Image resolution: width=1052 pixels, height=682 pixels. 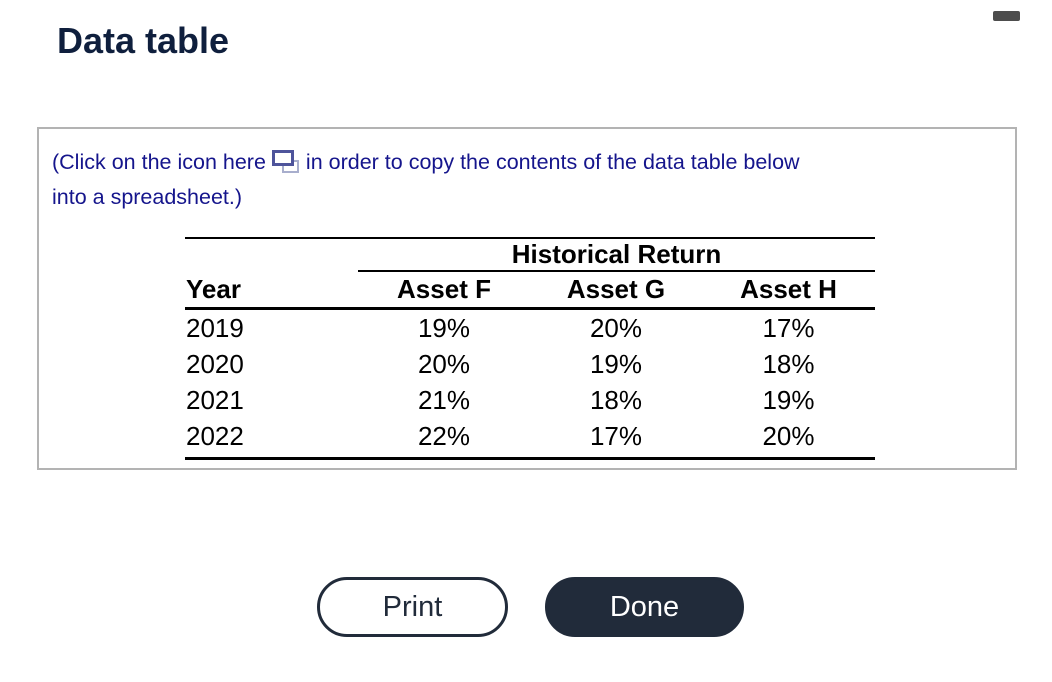 What do you see at coordinates (644, 607) in the screenshot?
I see `done-button: Done` at bounding box center [644, 607].